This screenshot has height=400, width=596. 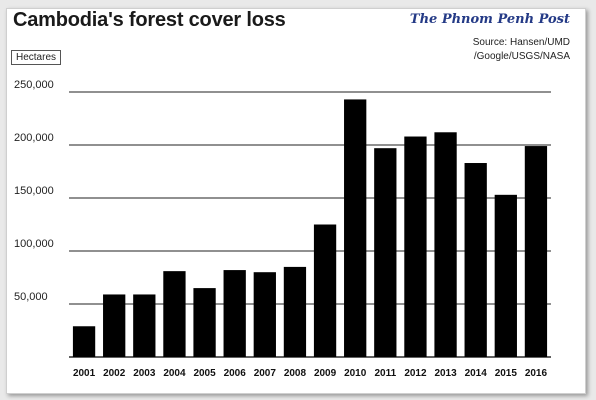 I want to click on x-tick-label: 2007, so click(x=265, y=373).